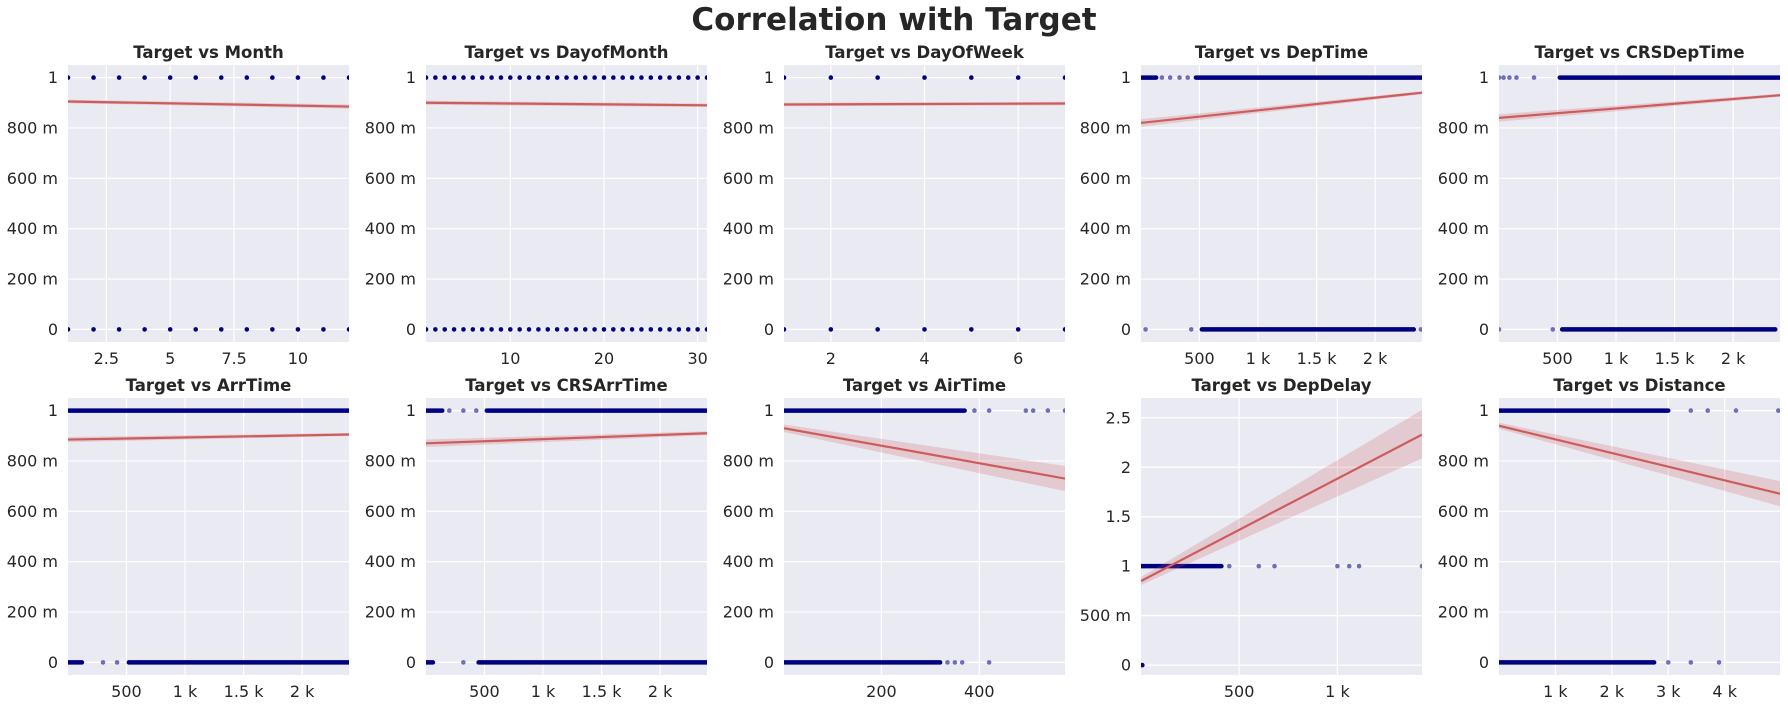 This screenshot has height=707, width=1788. What do you see at coordinates (1118, 417) in the screenshot?
I see `y-tick-label: 2.5` at bounding box center [1118, 417].